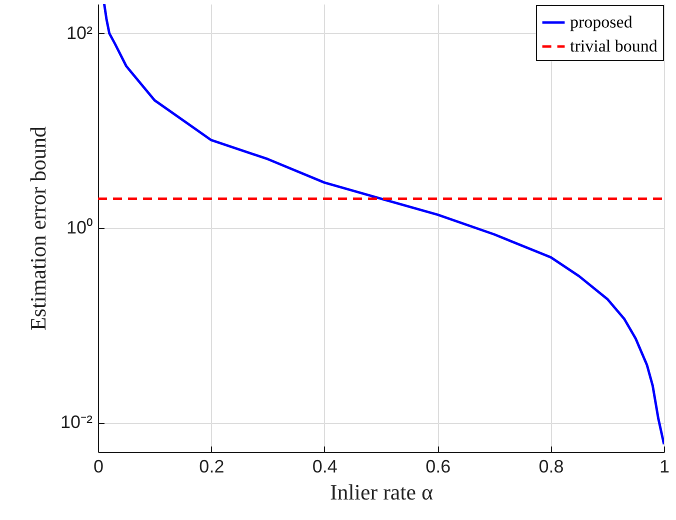  What do you see at coordinates (382, 492) in the screenshot?
I see `x-axis-title: Inlier rate α` at bounding box center [382, 492].